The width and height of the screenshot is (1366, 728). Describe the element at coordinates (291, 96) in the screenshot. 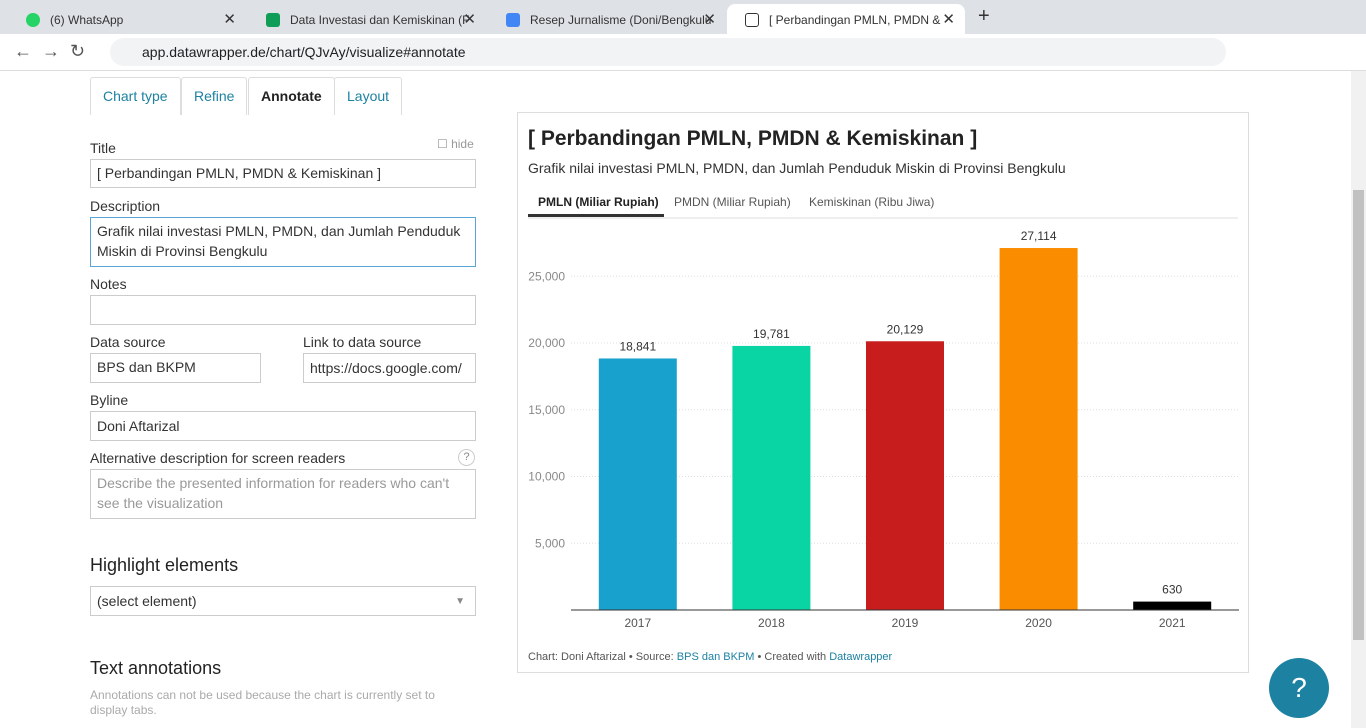

I see `editor-tab: Annotate` at that location.